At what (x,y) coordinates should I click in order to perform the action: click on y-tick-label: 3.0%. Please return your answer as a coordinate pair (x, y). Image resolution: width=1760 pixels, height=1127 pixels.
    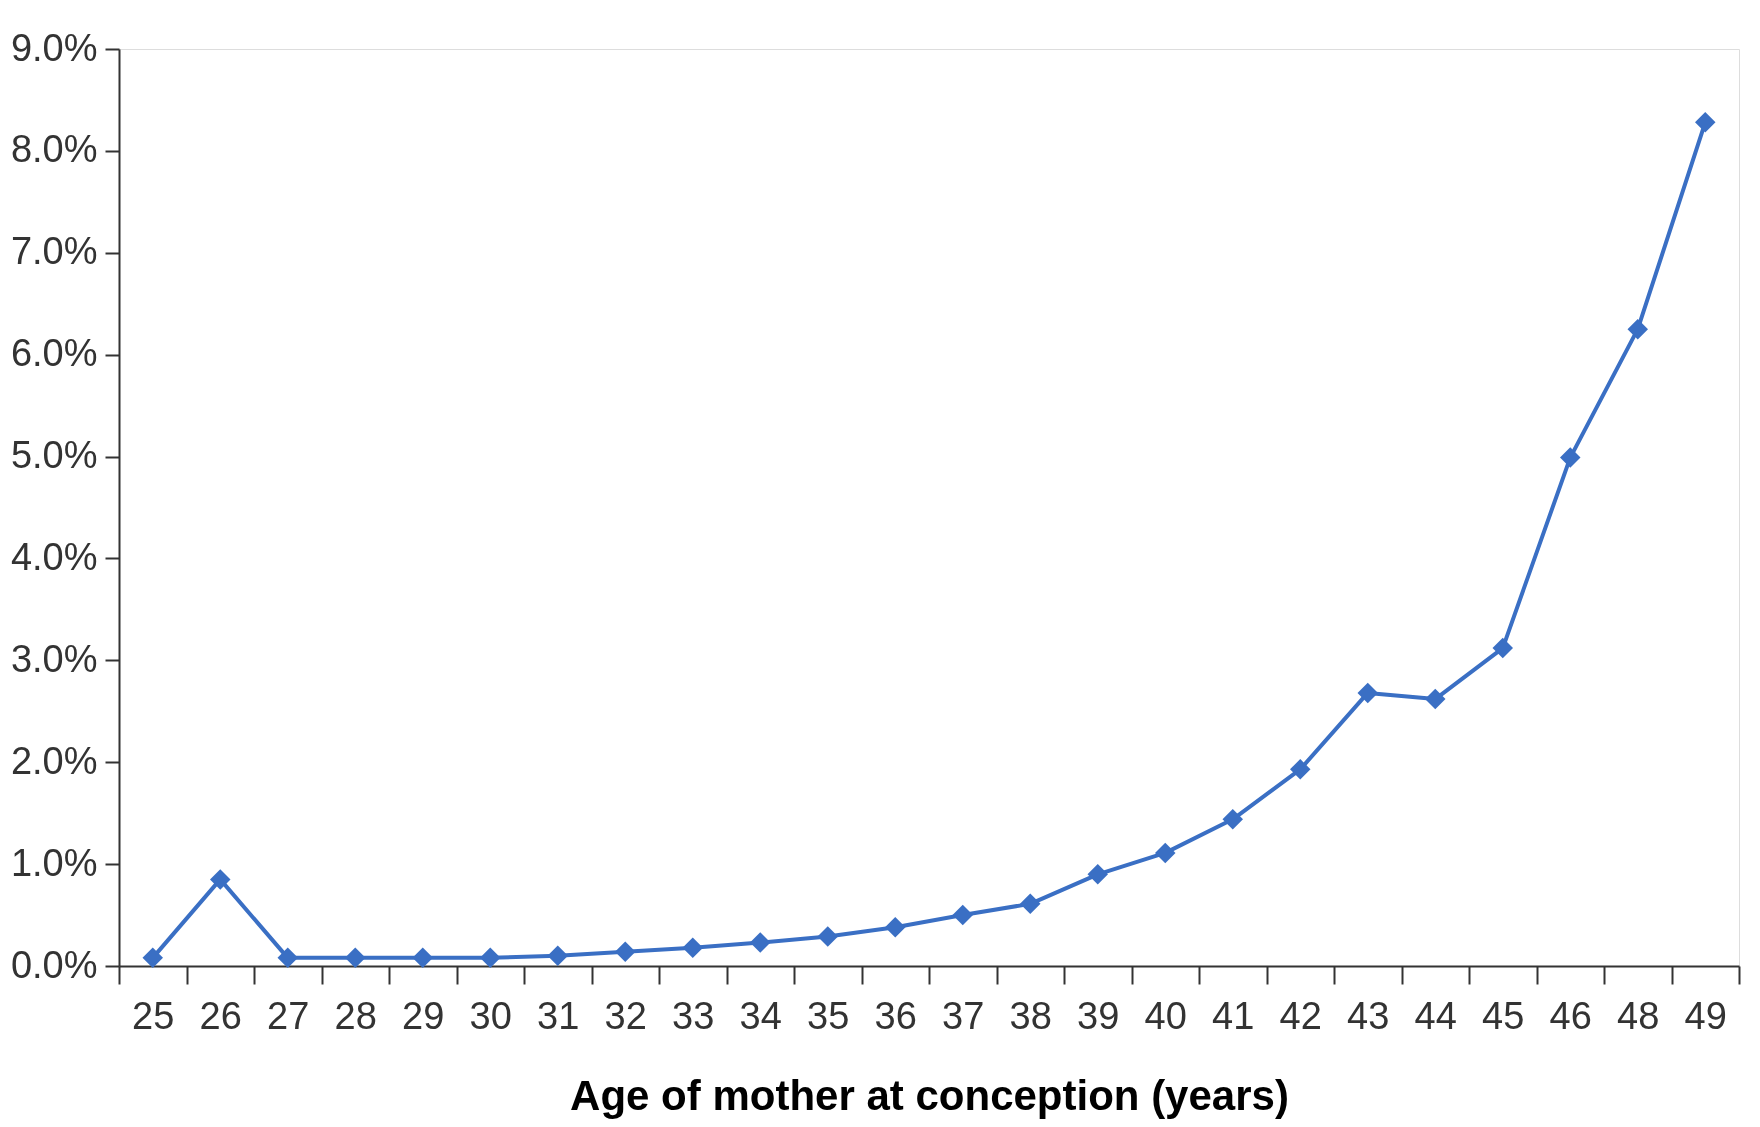
    Looking at the image, I should click on (54, 658).